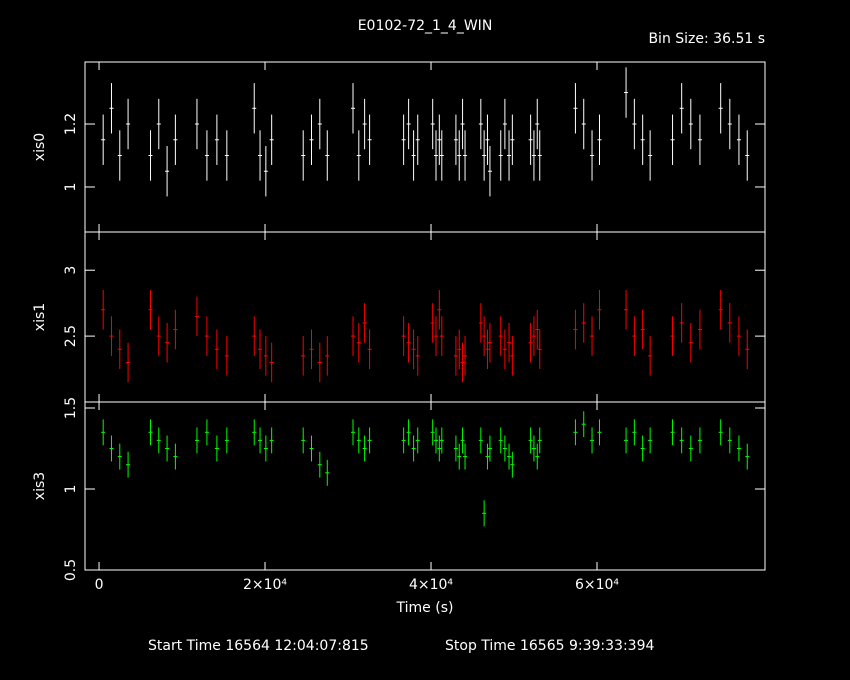 This screenshot has height=680, width=850. I want to click on stop-time: Stop Time 16565 9:39:33:394, so click(549, 646).